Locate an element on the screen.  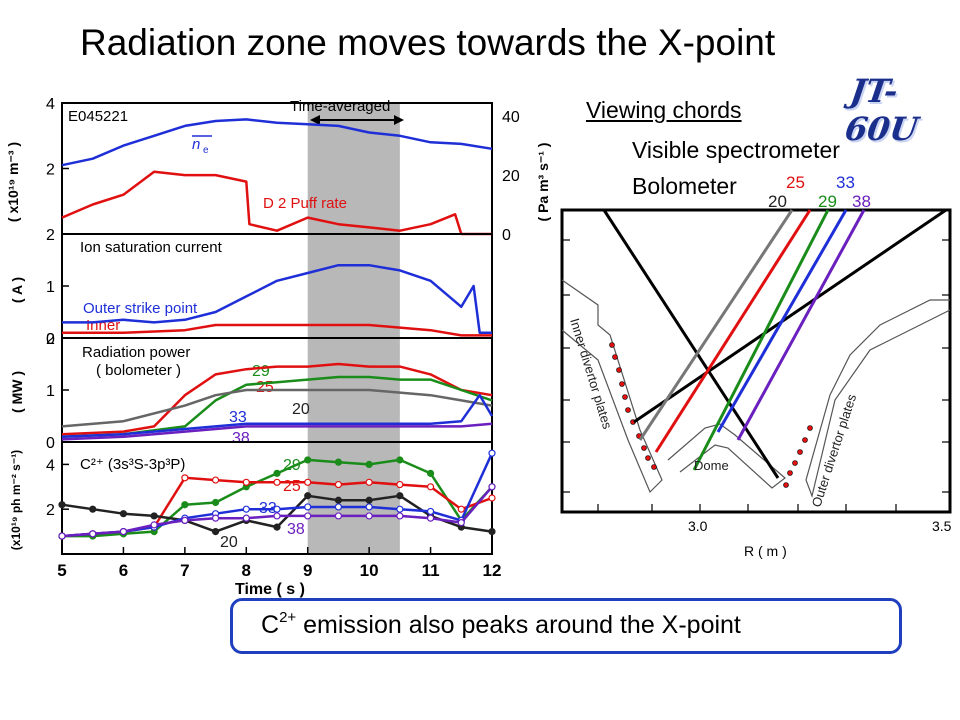
outer-probe-dots is located at coordinates (798, 456).